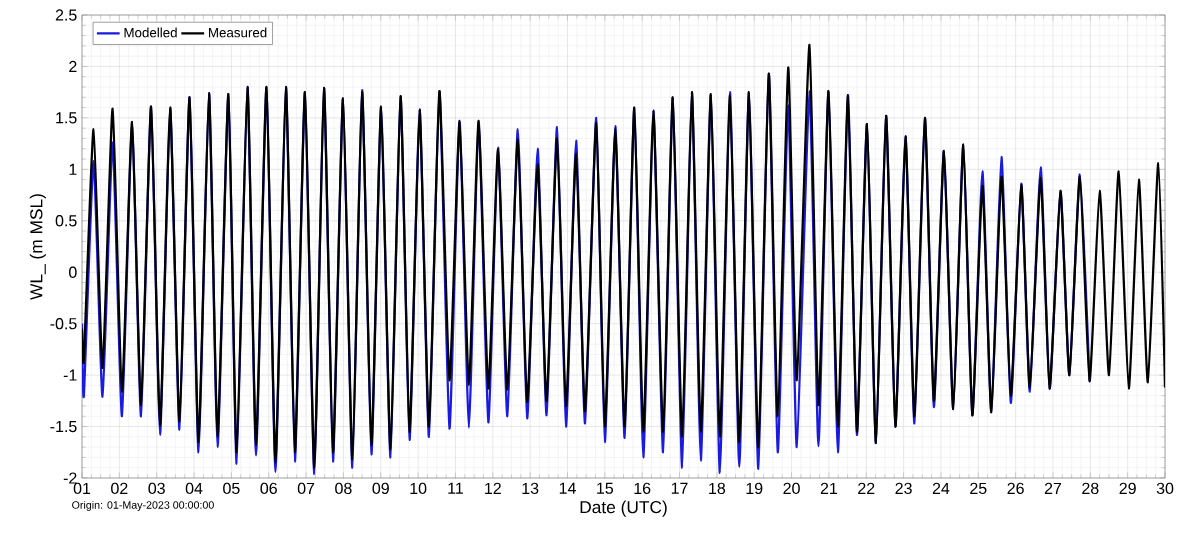 The image size is (1180, 539). I want to click on x-tick-label: 19, so click(754, 488).